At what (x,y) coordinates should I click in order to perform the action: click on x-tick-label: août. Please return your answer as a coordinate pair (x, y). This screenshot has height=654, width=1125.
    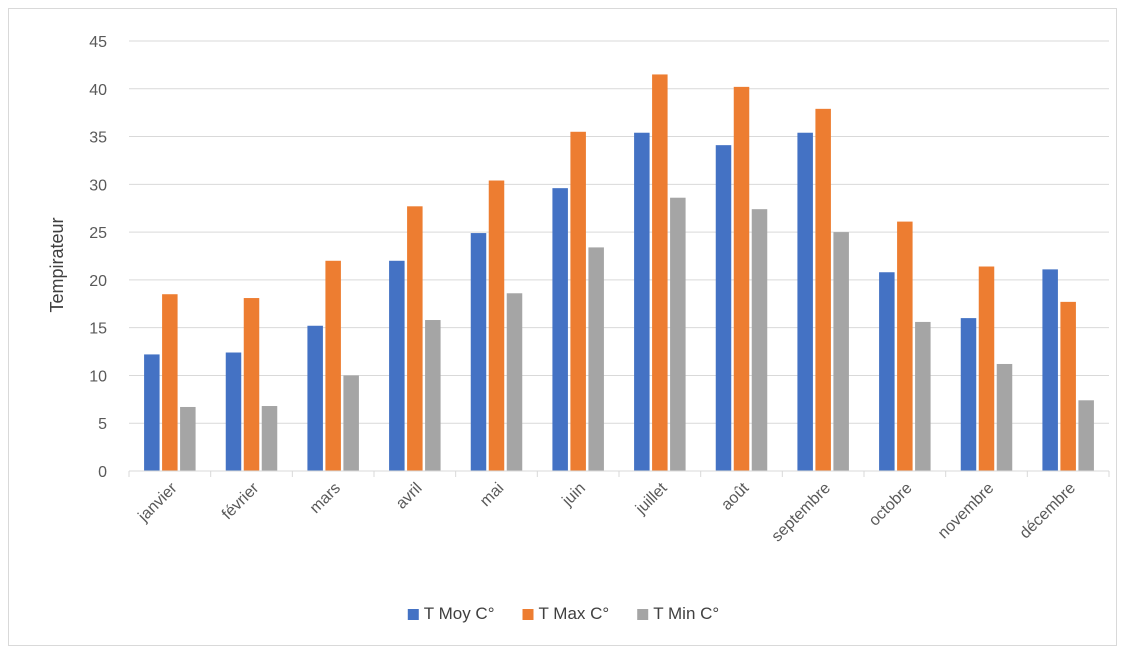
    Looking at the image, I should click on (735, 496).